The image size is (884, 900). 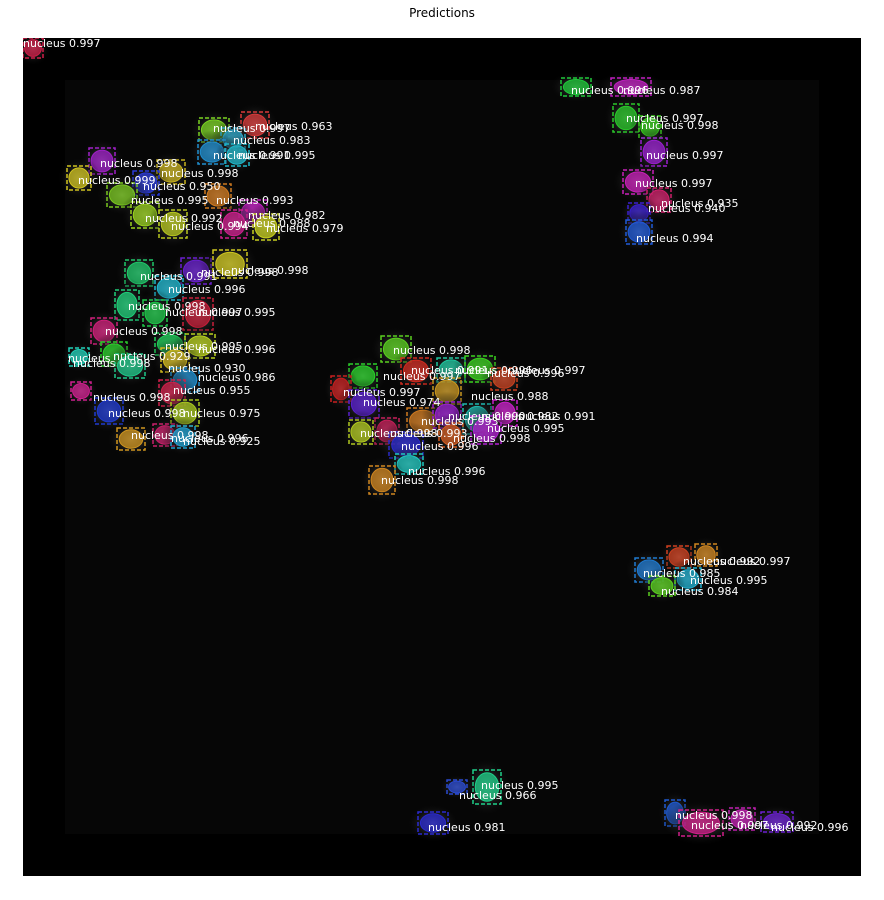 What do you see at coordinates (287, 215) in the screenshot?
I see `detection-label: nucleus 0.982` at bounding box center [287, 215].